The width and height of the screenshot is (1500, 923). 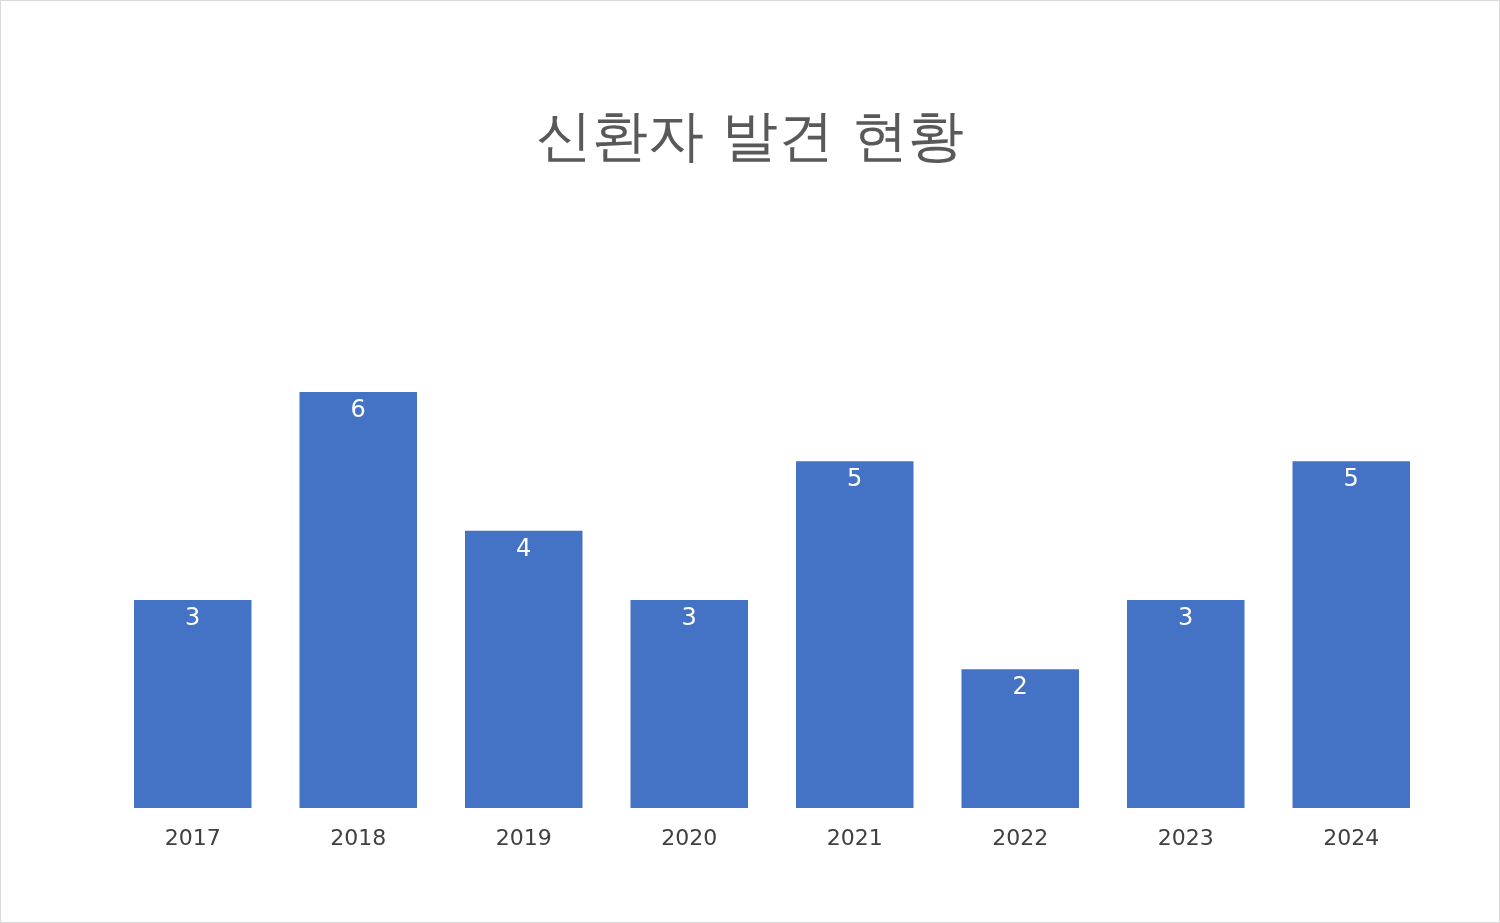 I want to click on data-label: 6, so click(x=358, y=409).